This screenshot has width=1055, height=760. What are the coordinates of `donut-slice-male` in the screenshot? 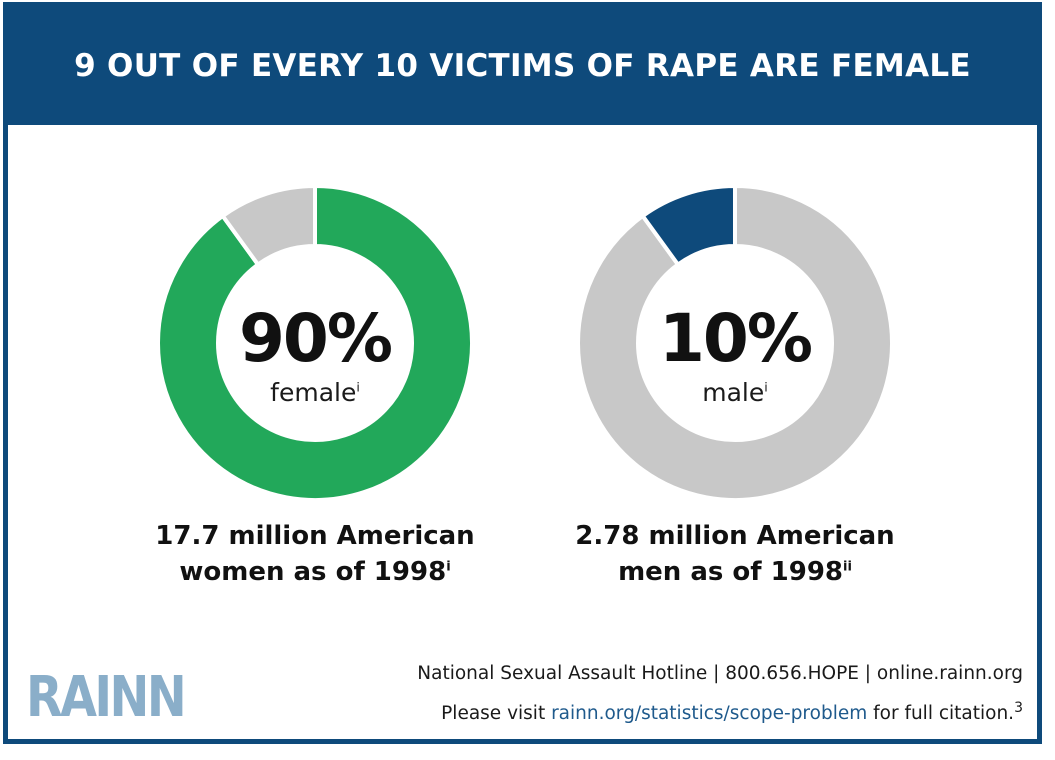 It's located at (688, 226).